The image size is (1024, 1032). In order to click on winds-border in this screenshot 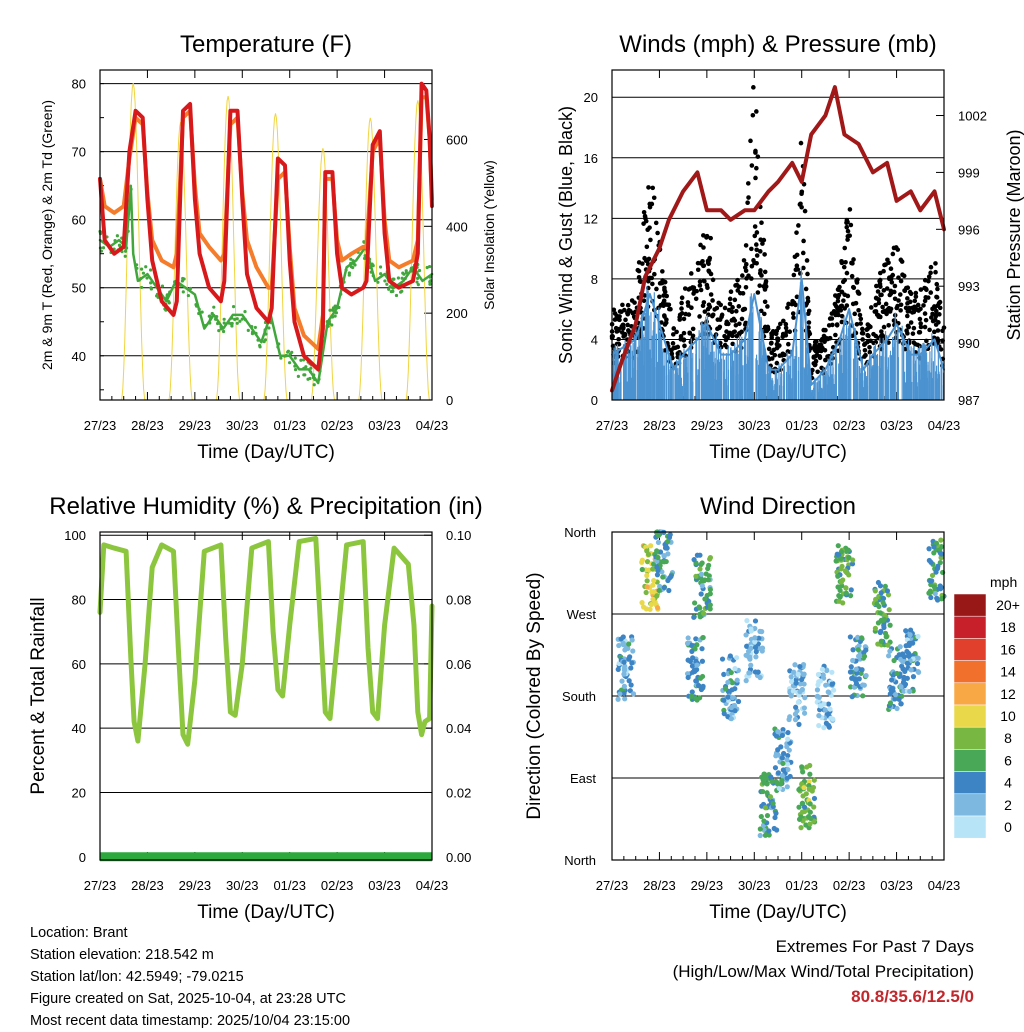, I will do `click(778, 235)`.